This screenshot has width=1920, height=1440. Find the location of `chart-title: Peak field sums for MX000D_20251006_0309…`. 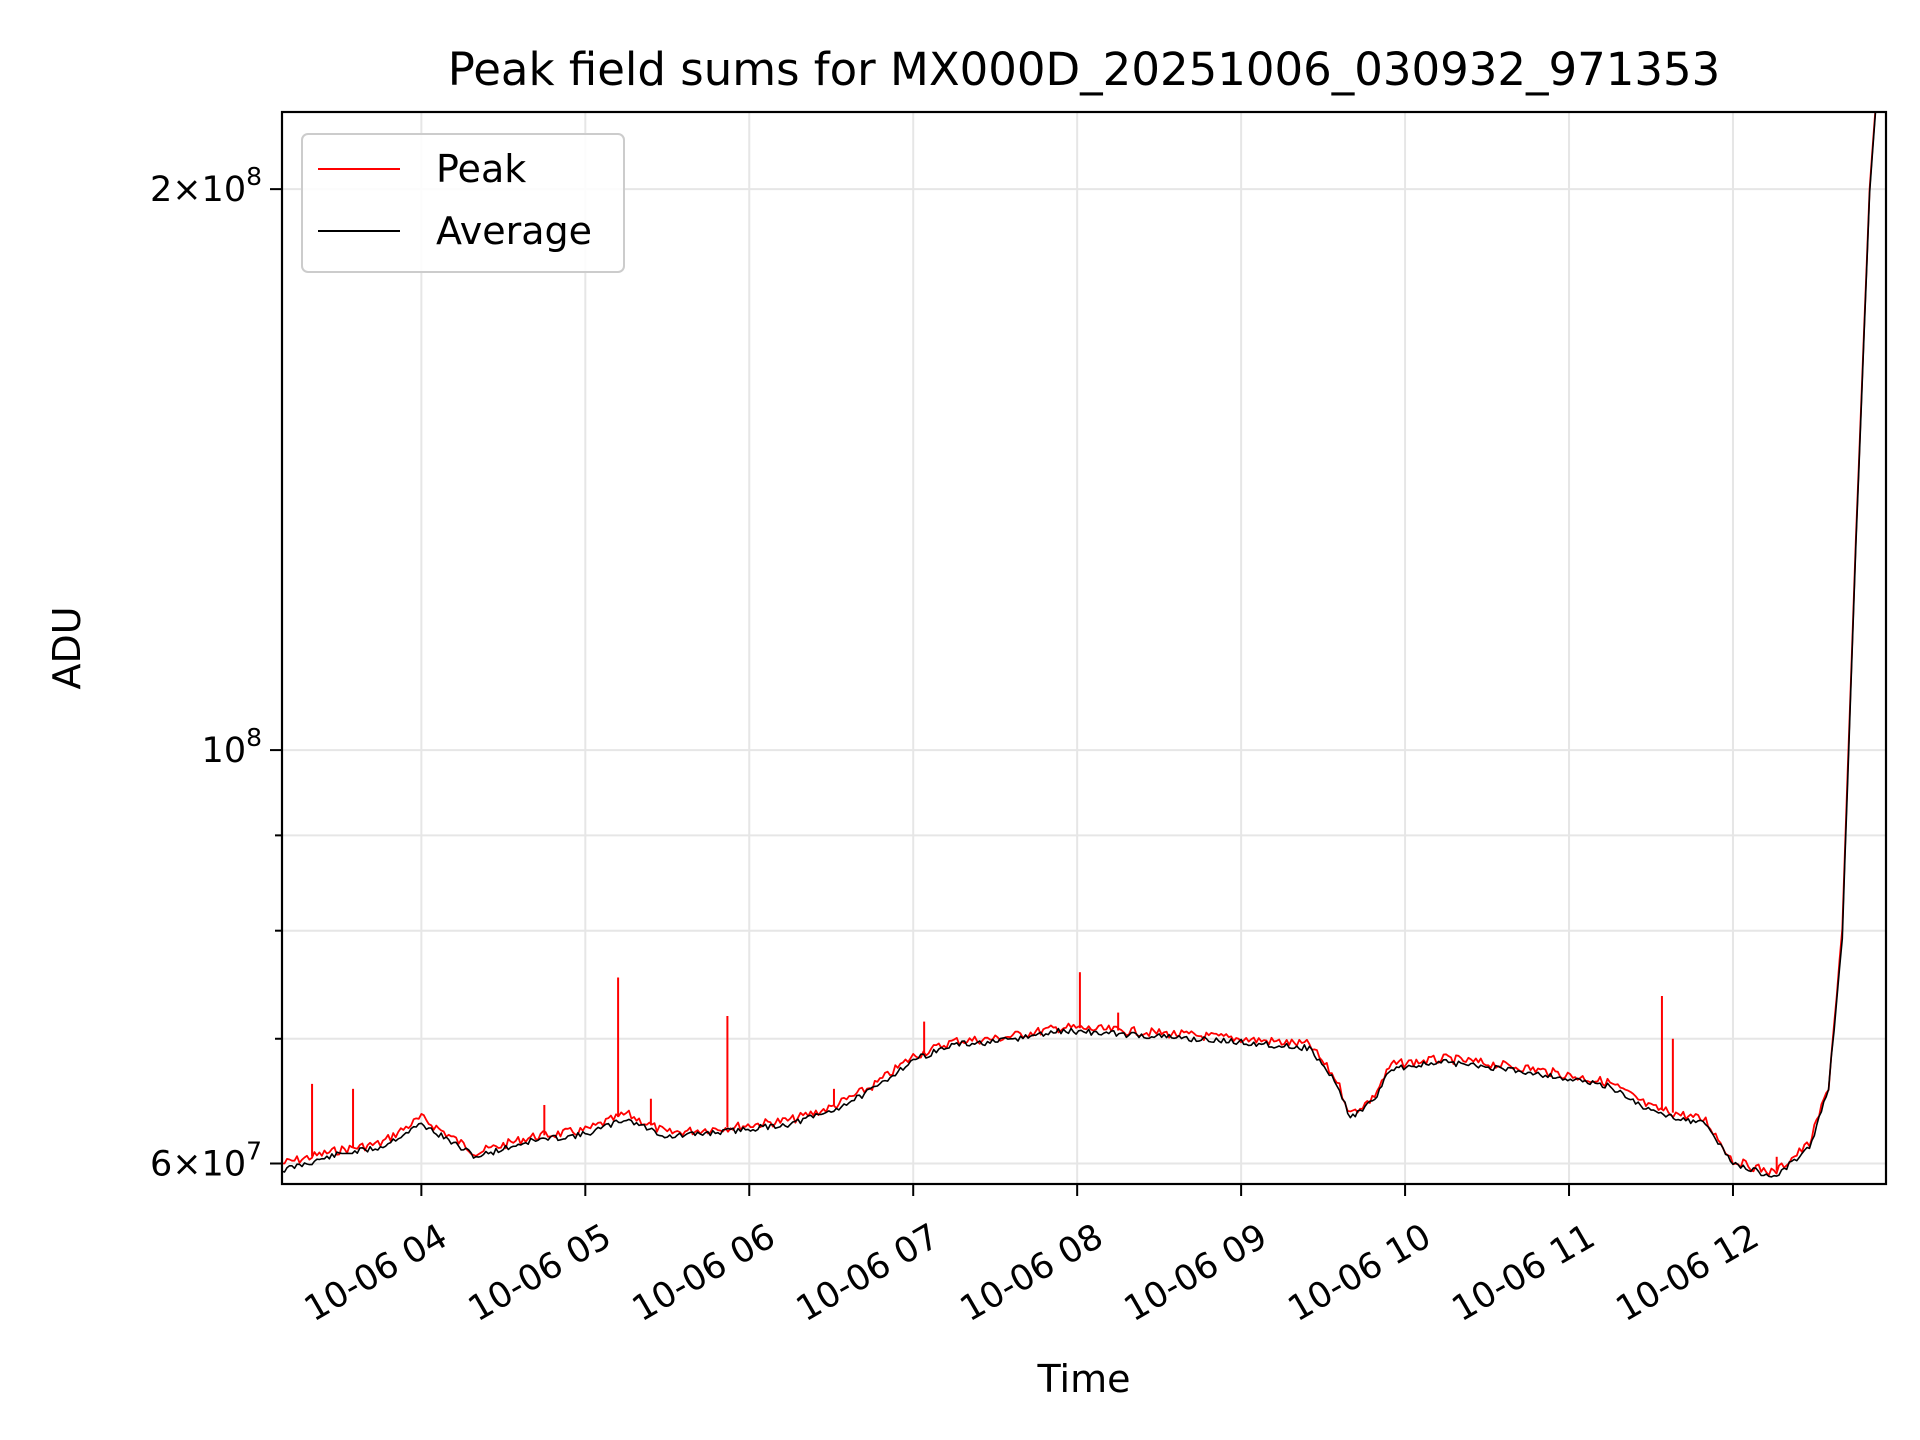

chart-title: Peak field sums for MX000D_20251006_0309… is located at coordinates (1084, 69).